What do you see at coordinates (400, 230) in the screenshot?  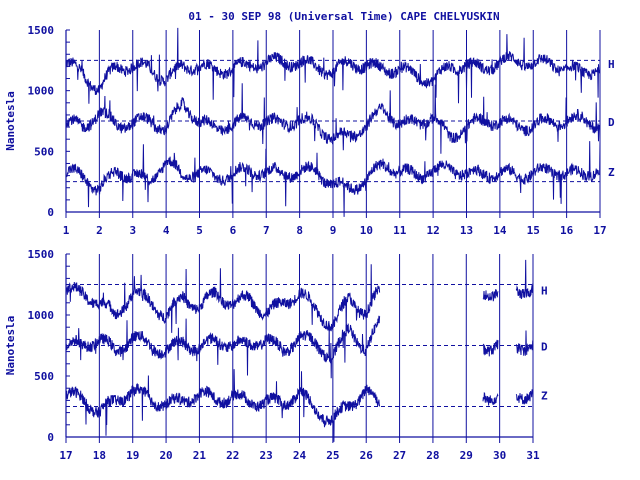 I see `x-tick-label: 11` at bounding box center [400, 230].